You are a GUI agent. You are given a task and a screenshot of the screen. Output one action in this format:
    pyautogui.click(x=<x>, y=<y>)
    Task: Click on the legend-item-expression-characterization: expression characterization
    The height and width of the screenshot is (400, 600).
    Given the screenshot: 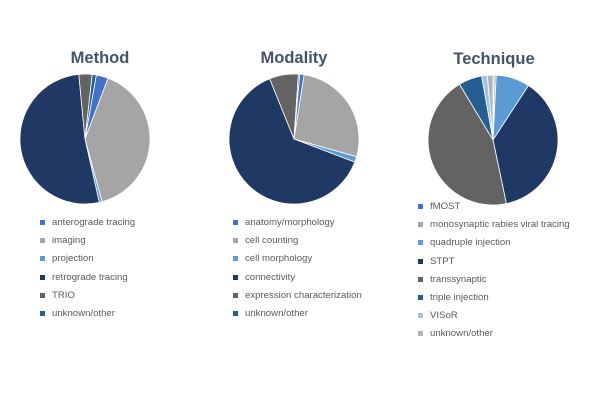 What is the action you would take?
    pyautogui.click(x=297, y=298)
    